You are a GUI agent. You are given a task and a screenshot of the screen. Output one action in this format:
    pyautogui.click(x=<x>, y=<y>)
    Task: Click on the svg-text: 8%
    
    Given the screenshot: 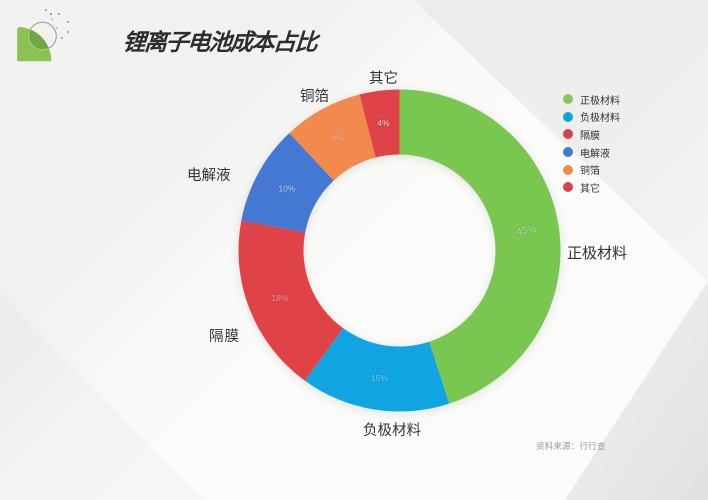 What is the action you would take?
    pyautogui.click(x=337, y=138)
    